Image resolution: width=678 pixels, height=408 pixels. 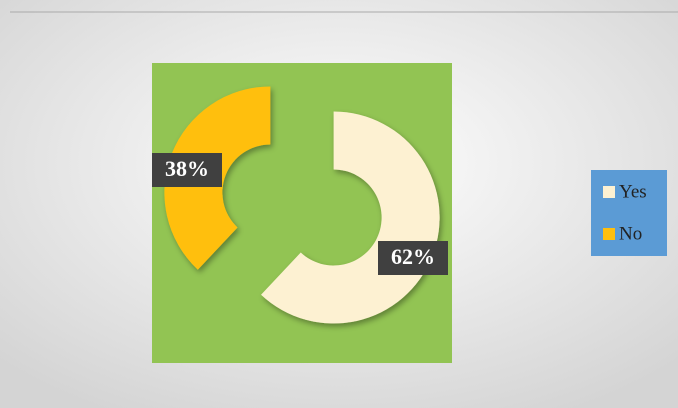 I want to click on data-label: 38%, so click(x=187, y=168).